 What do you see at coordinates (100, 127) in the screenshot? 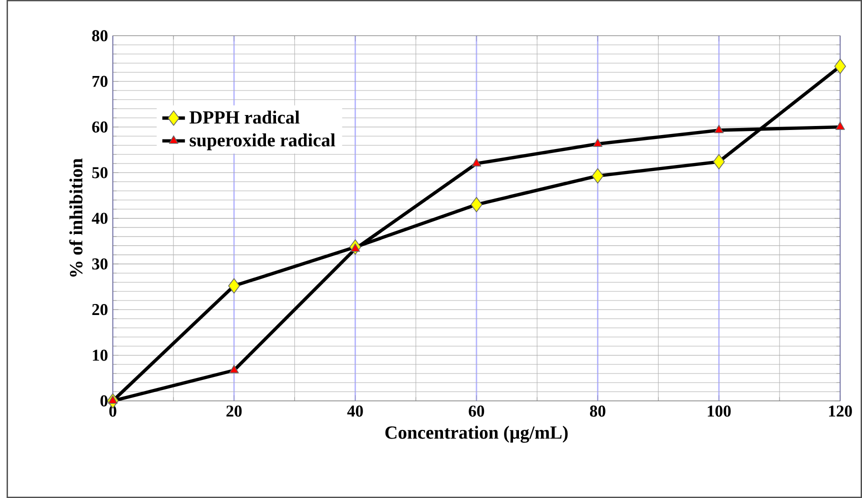
I see `y-tick-label: 60` at bounding box center [100, 127].